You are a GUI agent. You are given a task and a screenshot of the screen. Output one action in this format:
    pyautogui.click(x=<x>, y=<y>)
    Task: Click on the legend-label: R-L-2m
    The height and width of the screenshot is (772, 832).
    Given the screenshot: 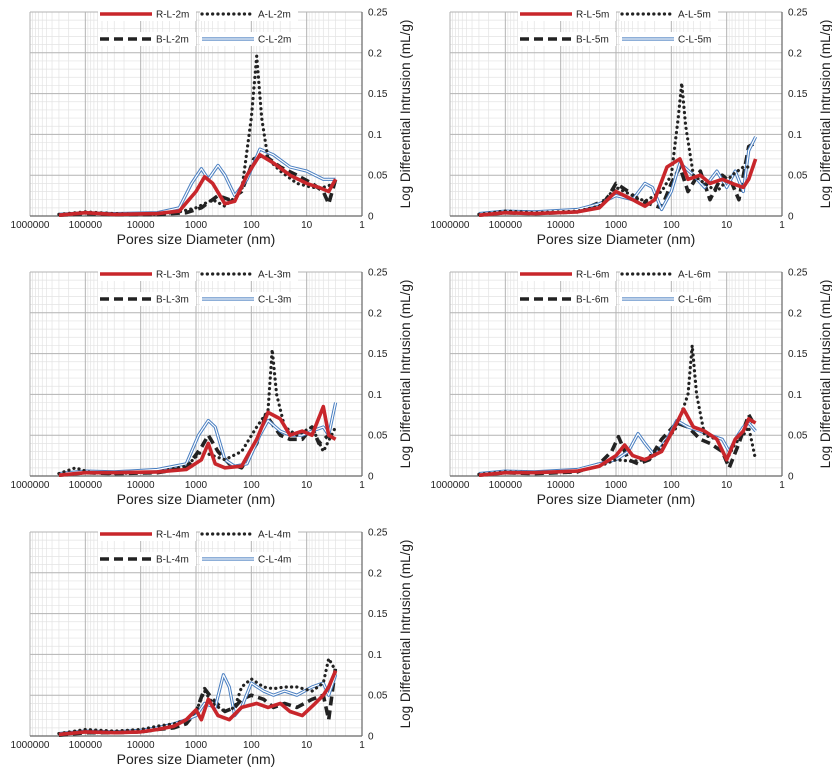 What is the action you would take?
    pyautogui.click(x=172, y=15)
    